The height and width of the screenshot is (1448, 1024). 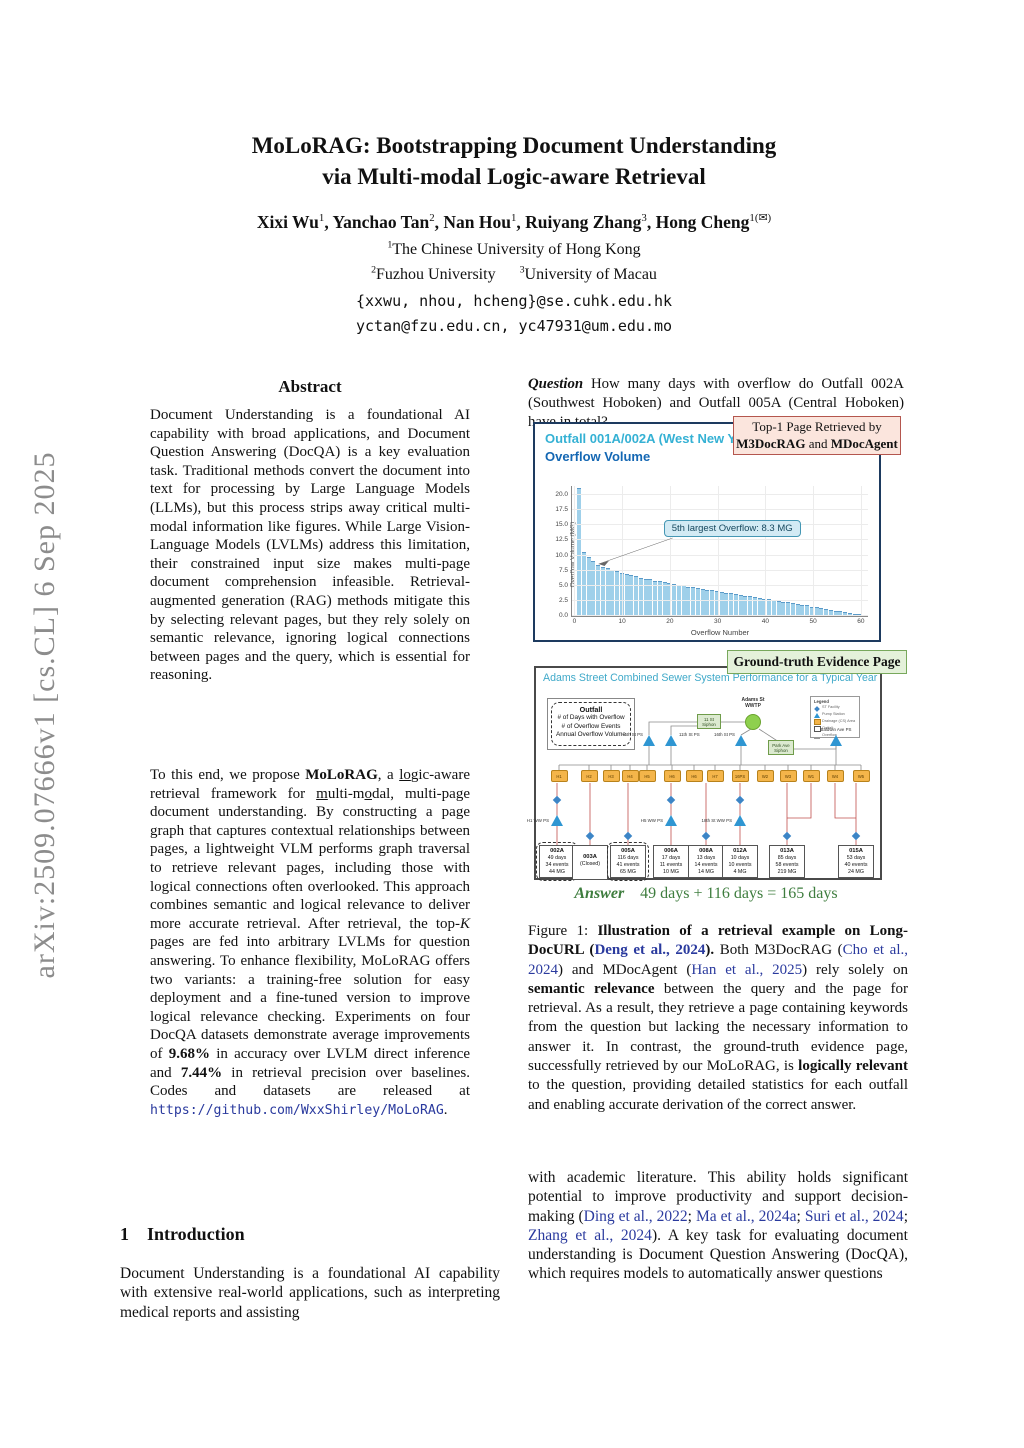 I want to click on text-segment: 9.68%, so click(x=189, y=1053).